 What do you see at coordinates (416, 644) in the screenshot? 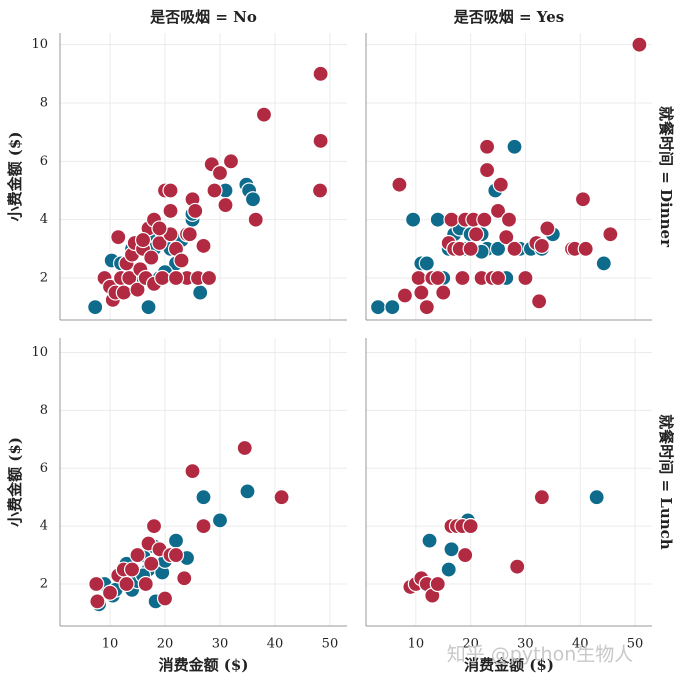
I see `x-tick-label: 10` at bounding box center [416, 644].